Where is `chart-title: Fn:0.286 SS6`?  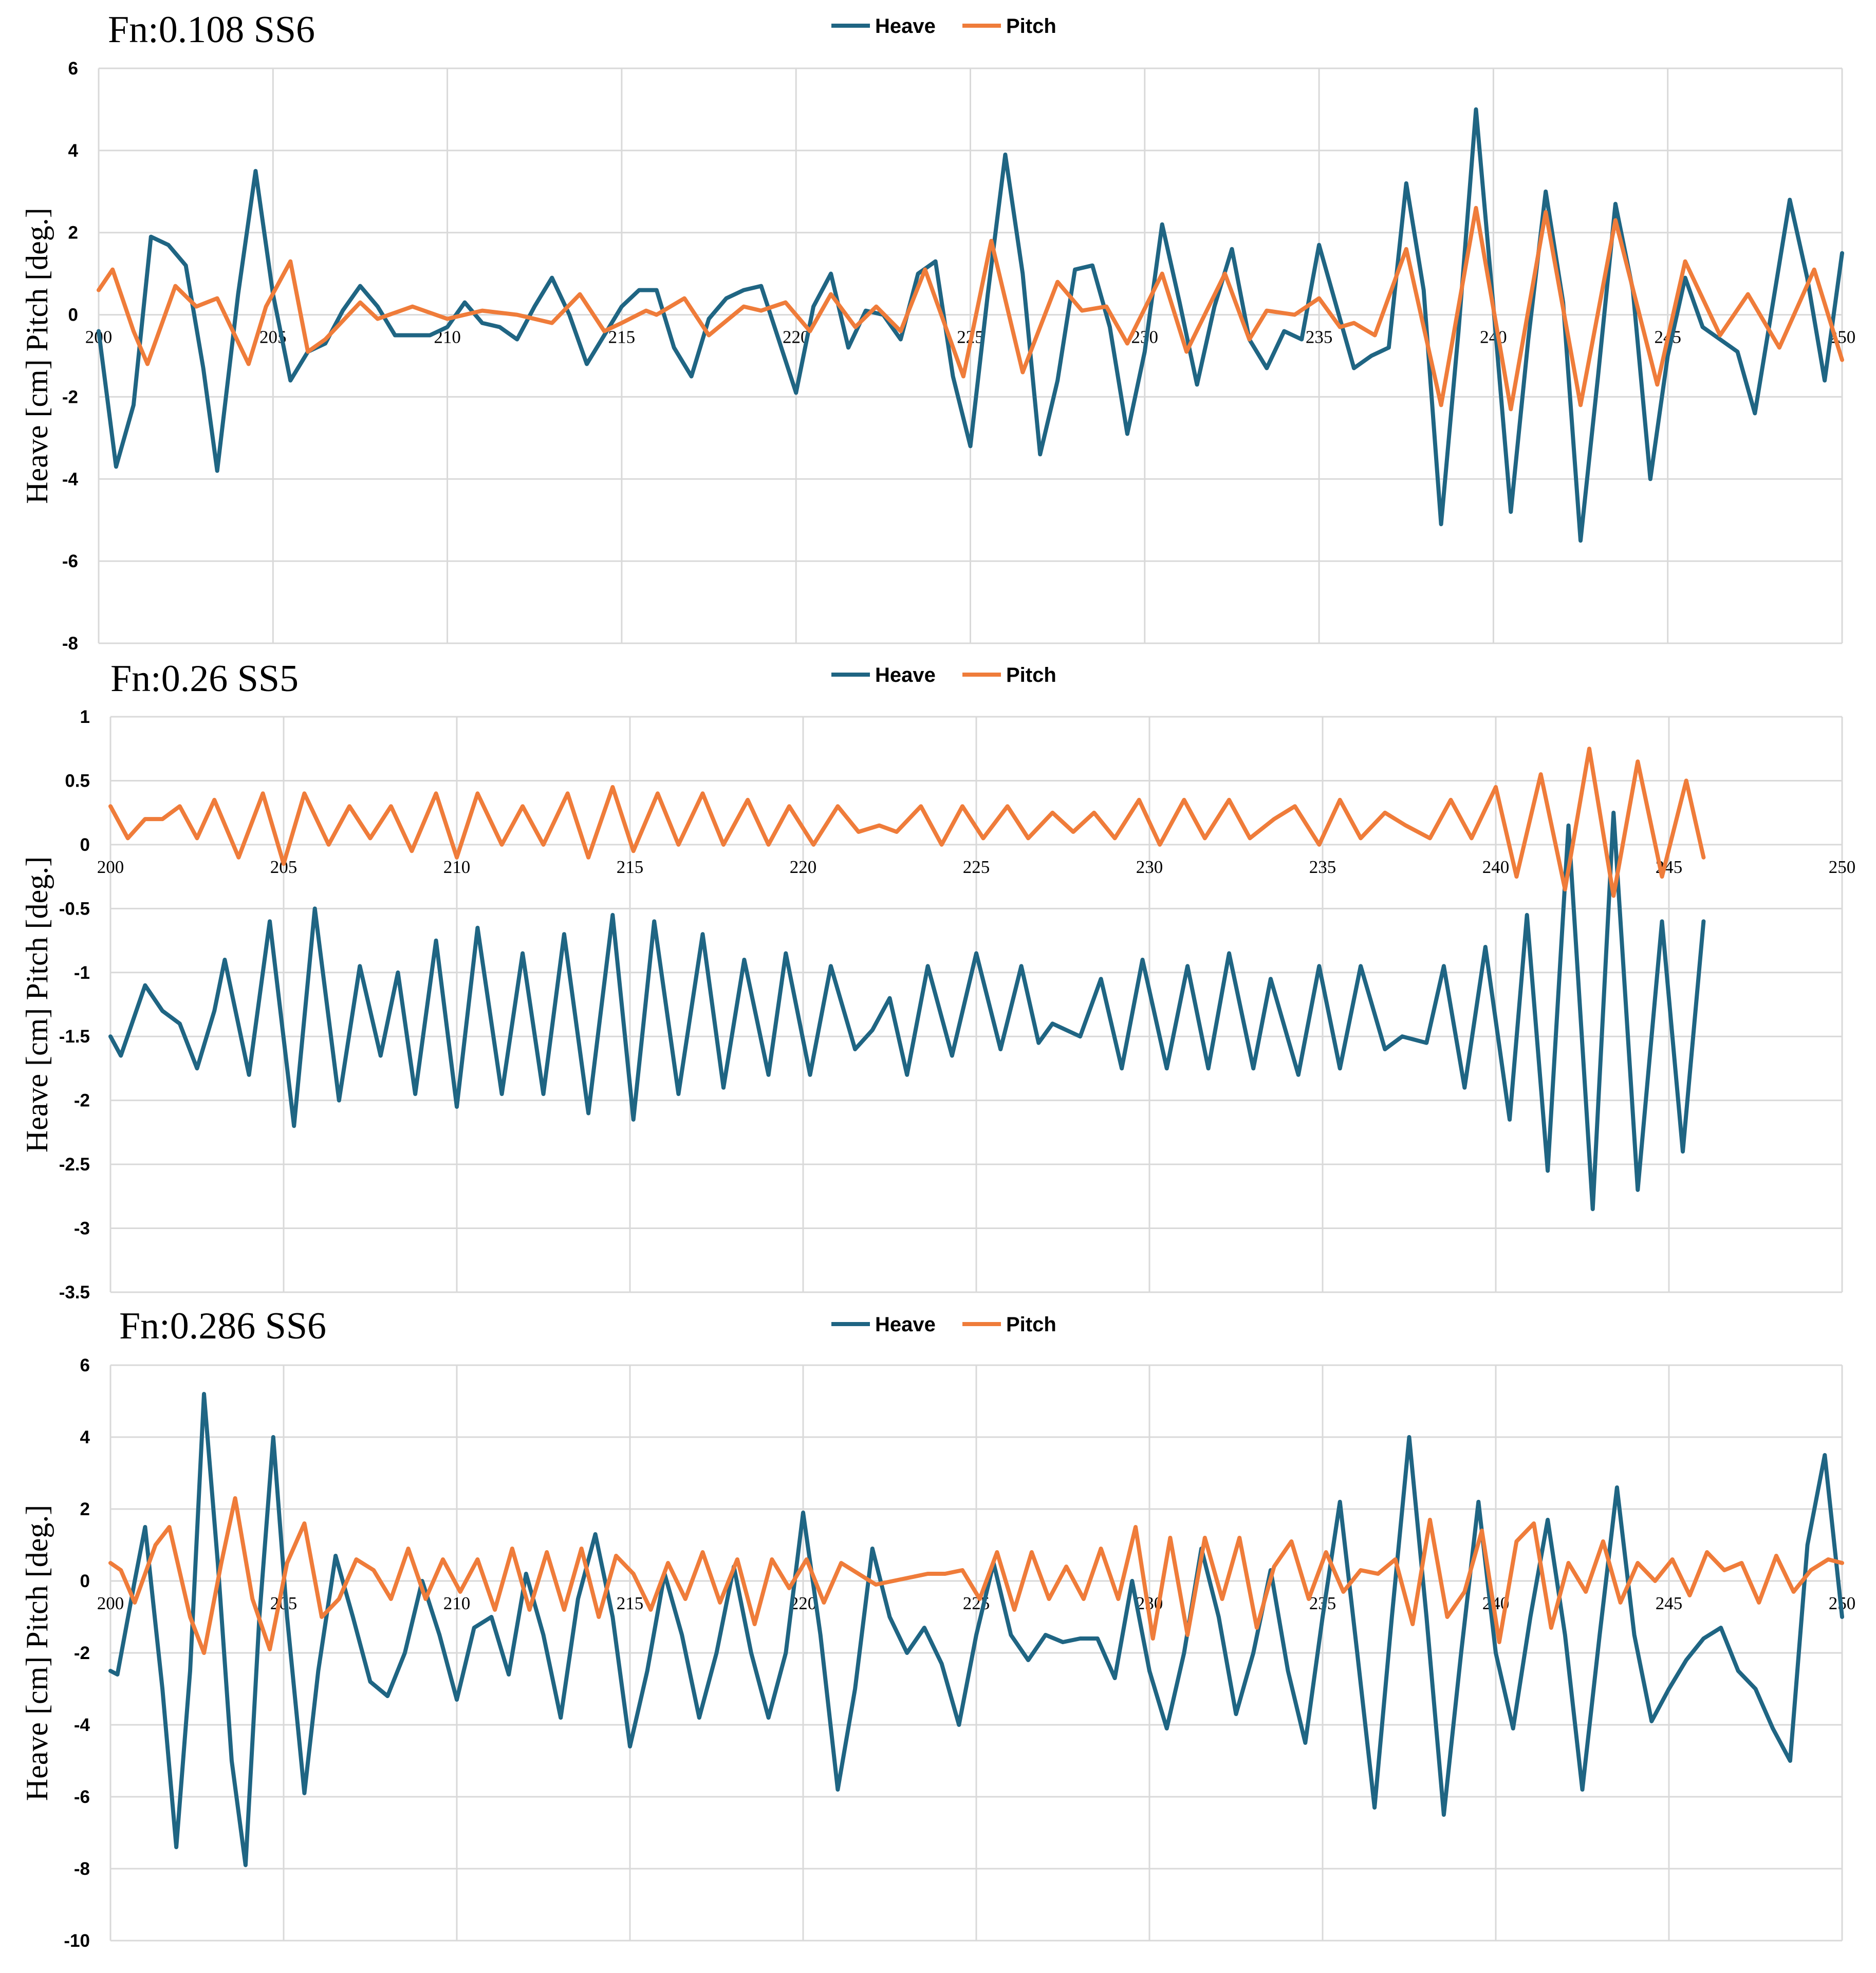
chart-title: Fn:0.286 SS6 is located at coordinates (223, 1326).